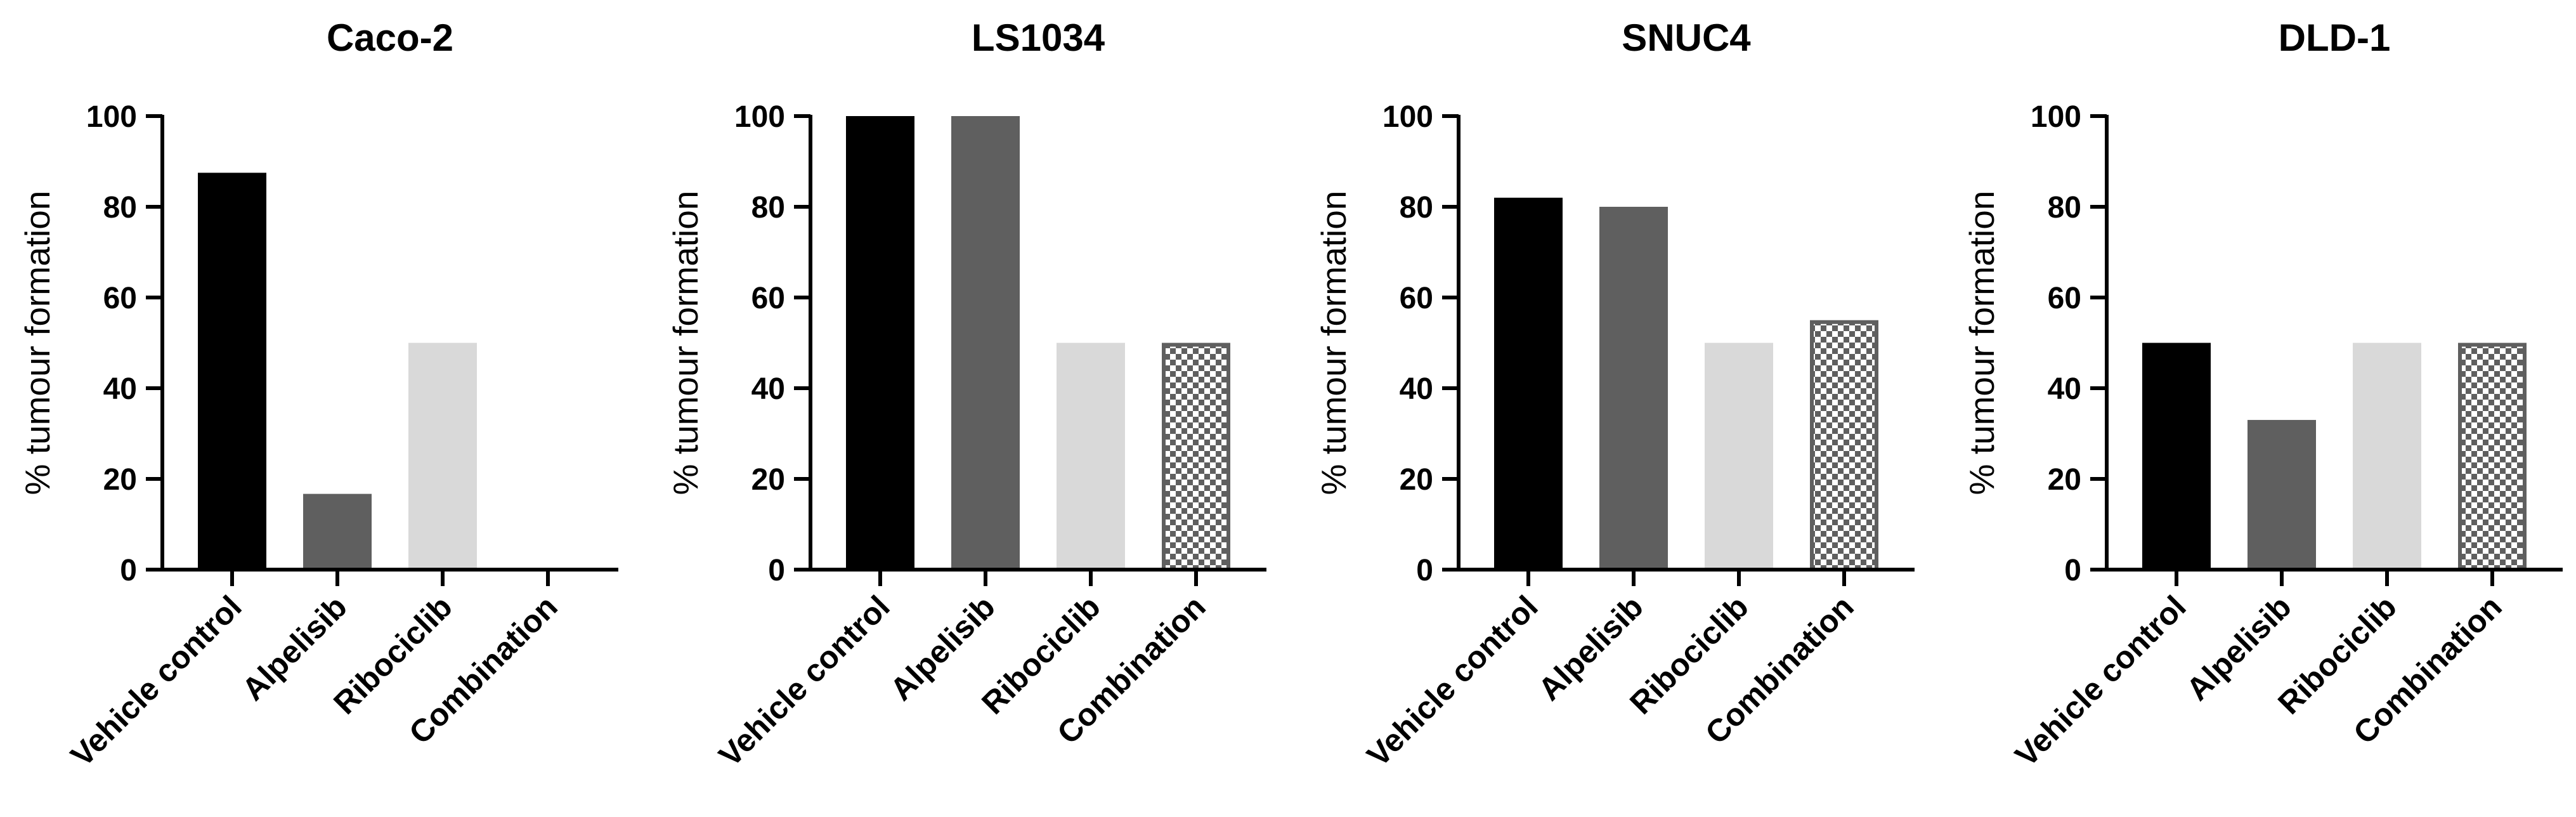  What do you see at coordinates (2335, 37) in the screenshot?
I see `chart-title: DLD-1` at bounding box center [2335, 37].